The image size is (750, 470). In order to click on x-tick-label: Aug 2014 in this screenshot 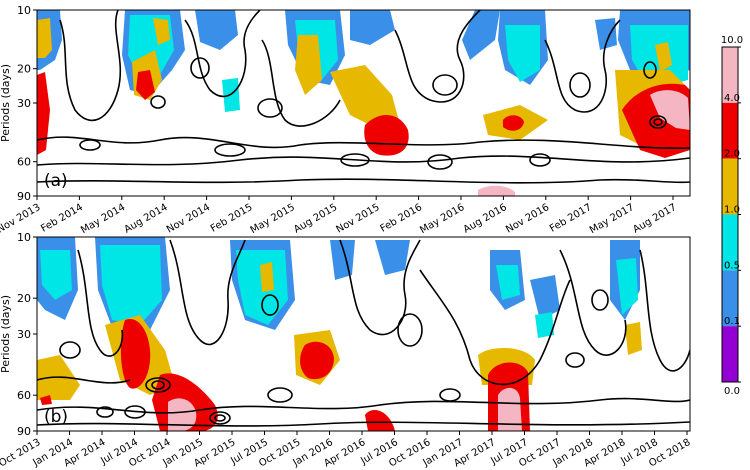, I will do `click(145, 219)`.